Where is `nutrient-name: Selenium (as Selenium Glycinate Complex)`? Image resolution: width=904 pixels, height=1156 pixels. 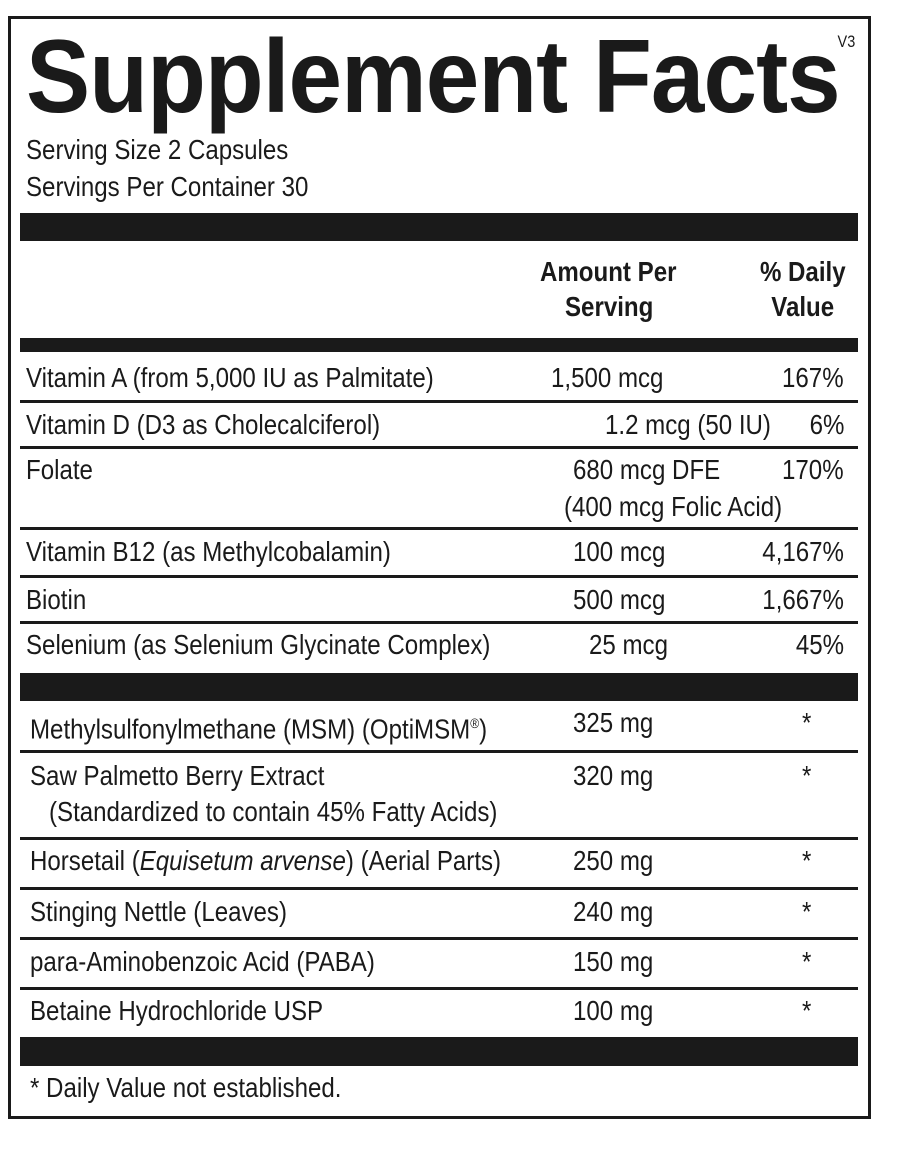 nutrient-name: Selenium (as Selenium Glycinate Complex) is located at coordinates (258, 644).